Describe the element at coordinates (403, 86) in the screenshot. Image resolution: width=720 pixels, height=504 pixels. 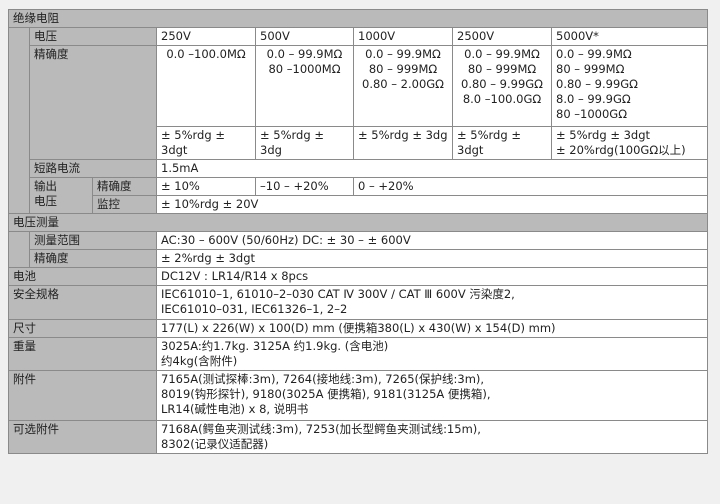
I see `range-1000: 0.0 – 99.9MΩ 80 – 999MΩ 0.80 – 2.00GΩ` at that location.